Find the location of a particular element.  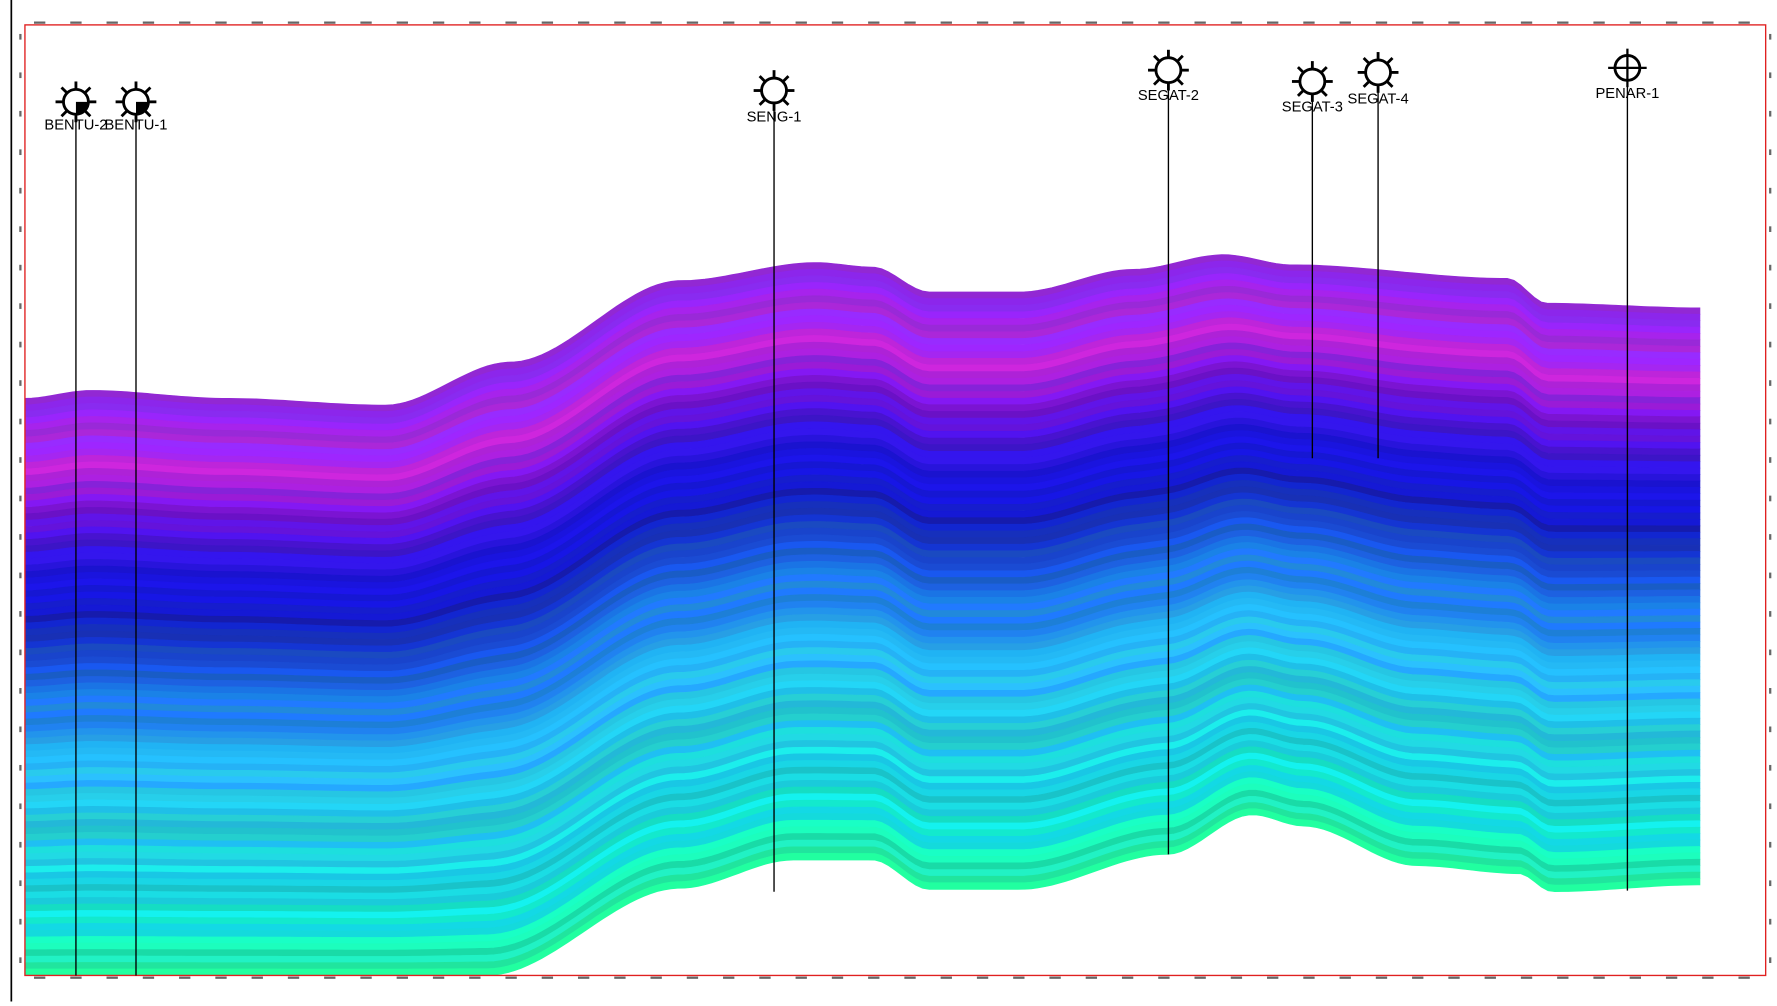

well-label: PENAR-1 is located at coordinates (1627, 94).